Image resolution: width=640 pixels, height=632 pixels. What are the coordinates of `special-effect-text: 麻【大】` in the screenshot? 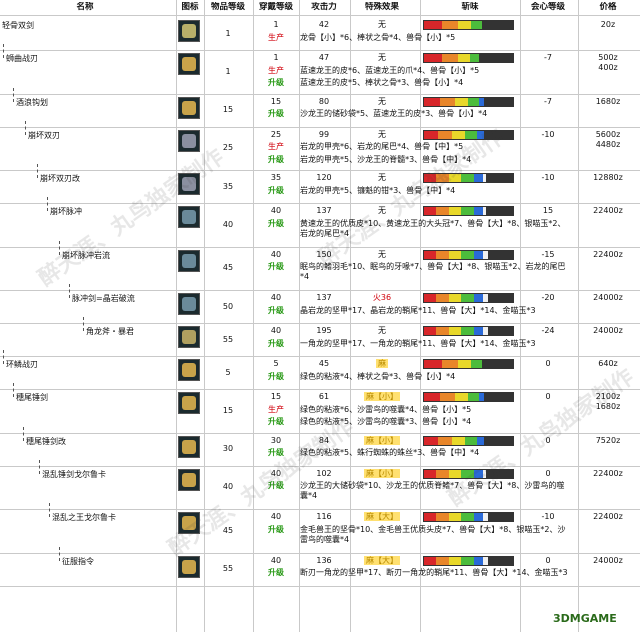 It's located at (382, 516).